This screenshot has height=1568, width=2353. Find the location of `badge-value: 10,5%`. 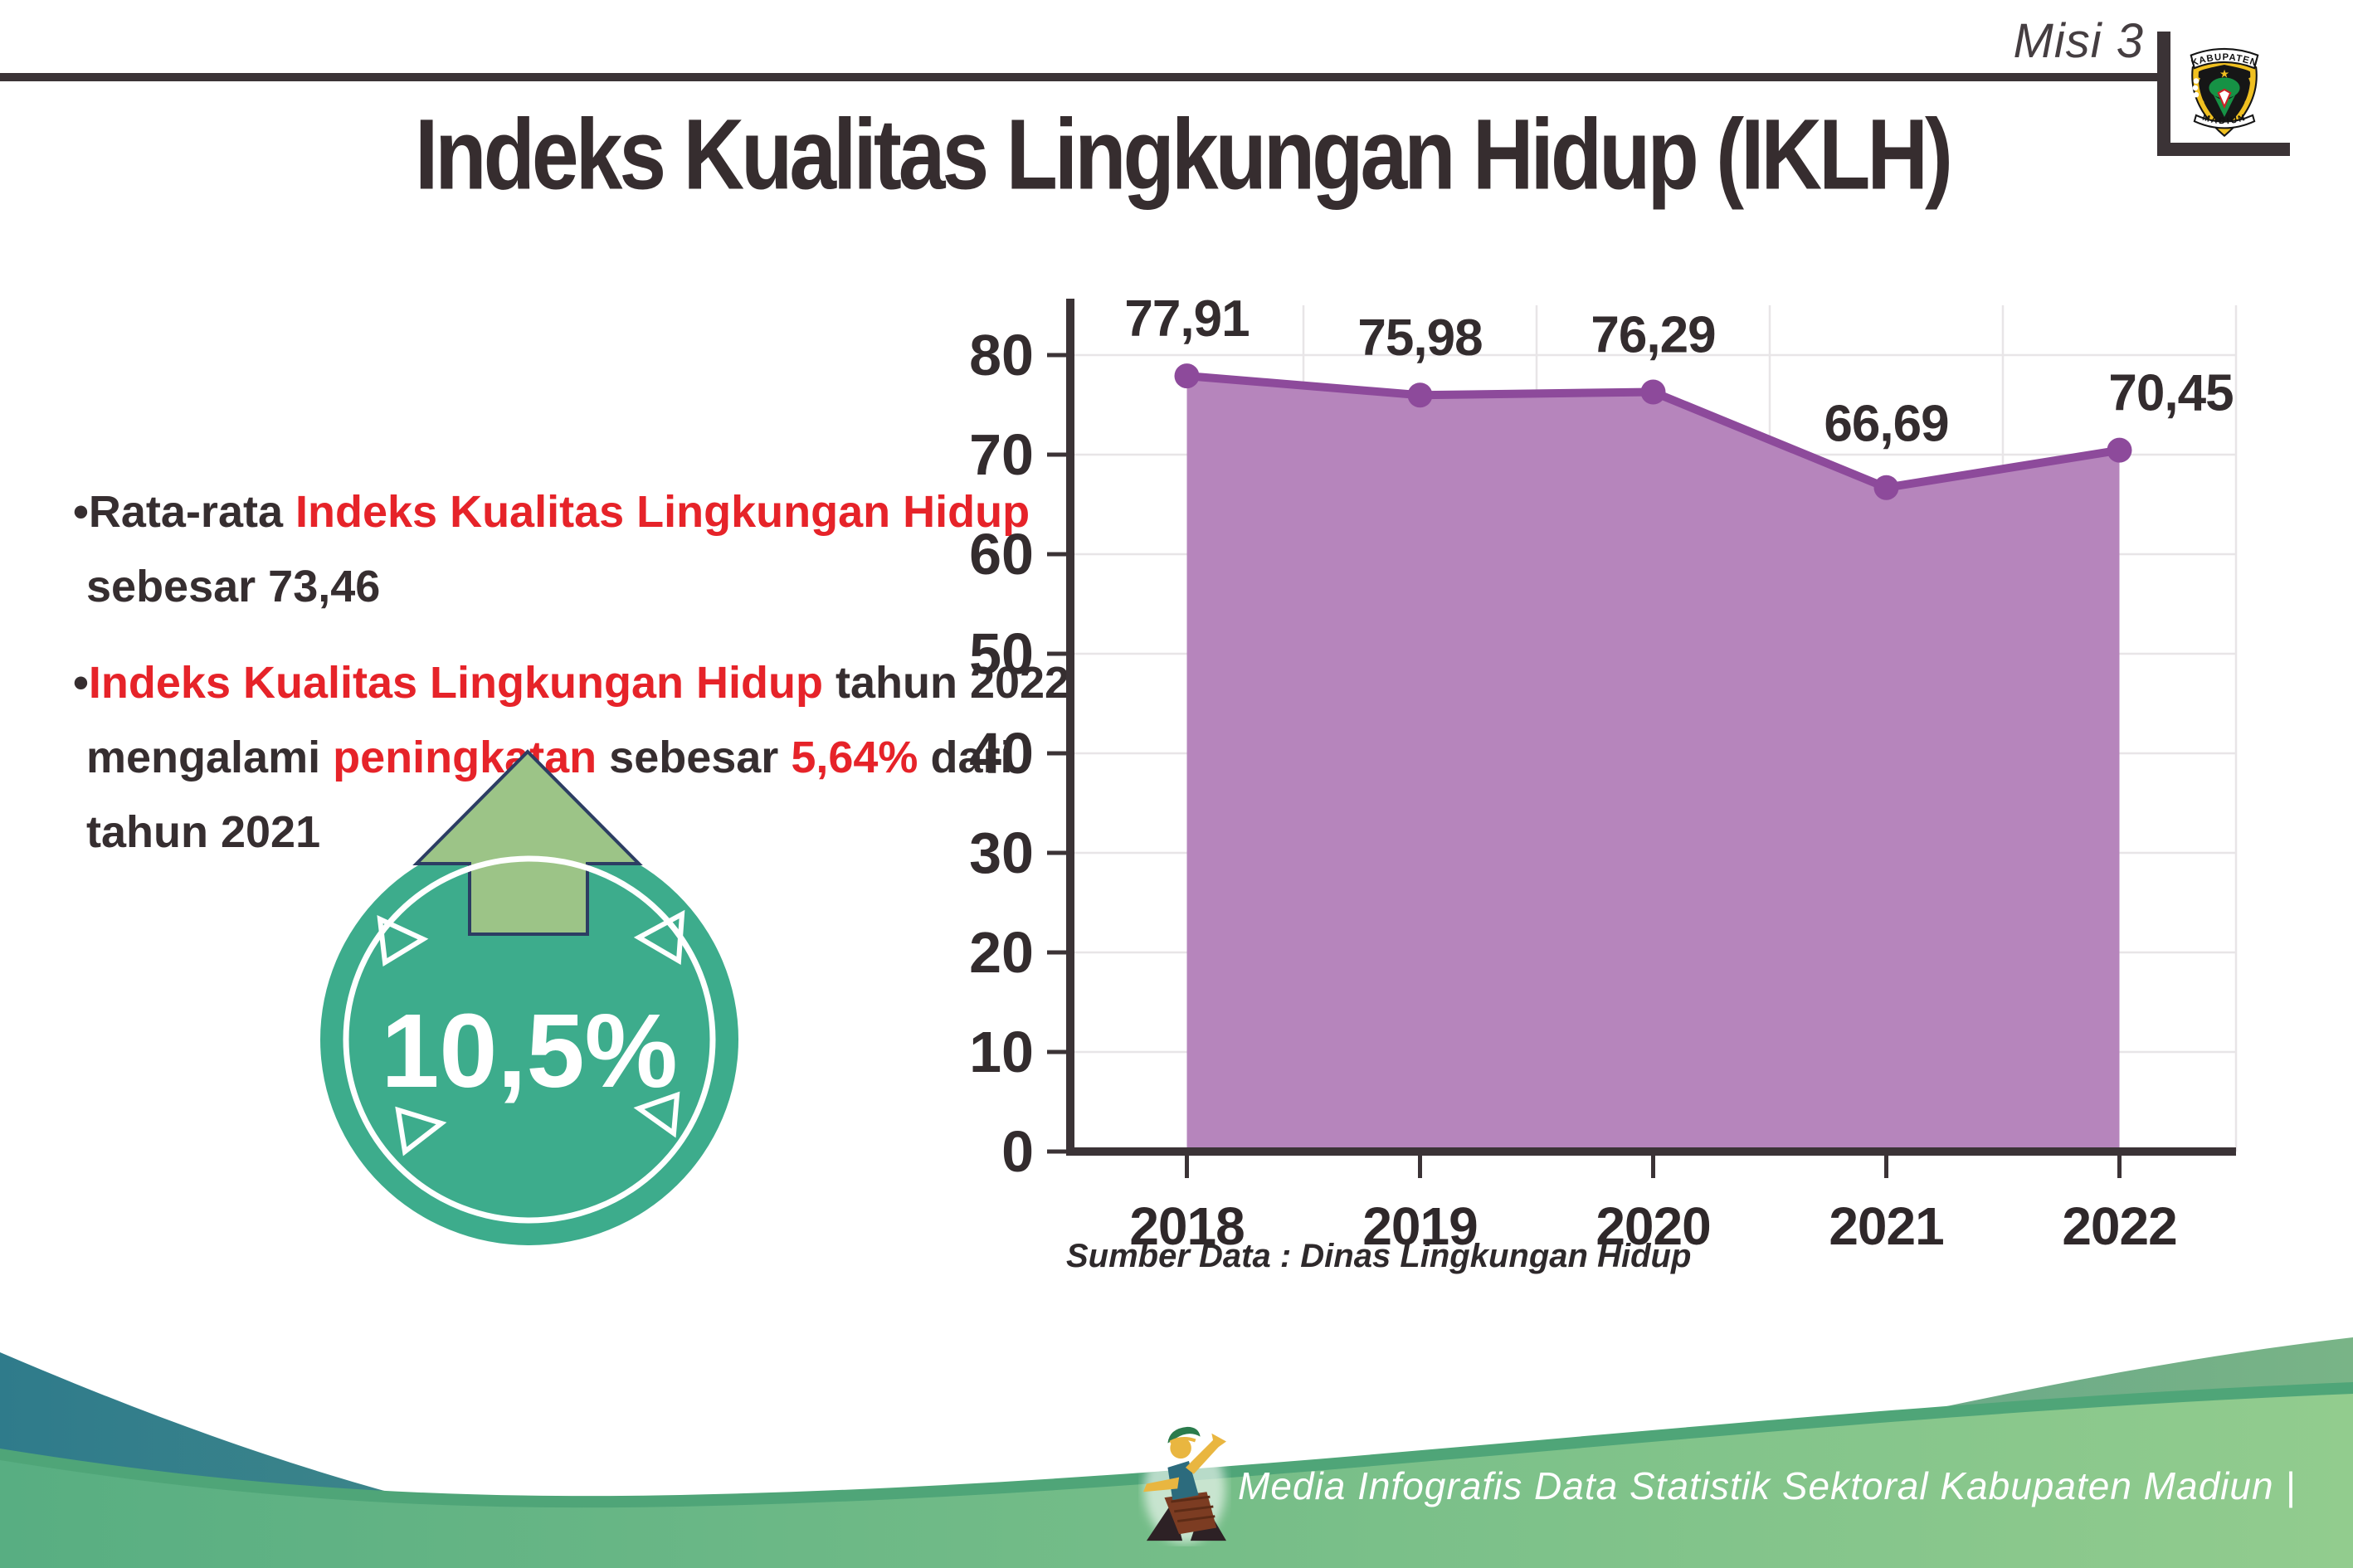

badge-value: 10,5% is located at coordinates (529, 1050).